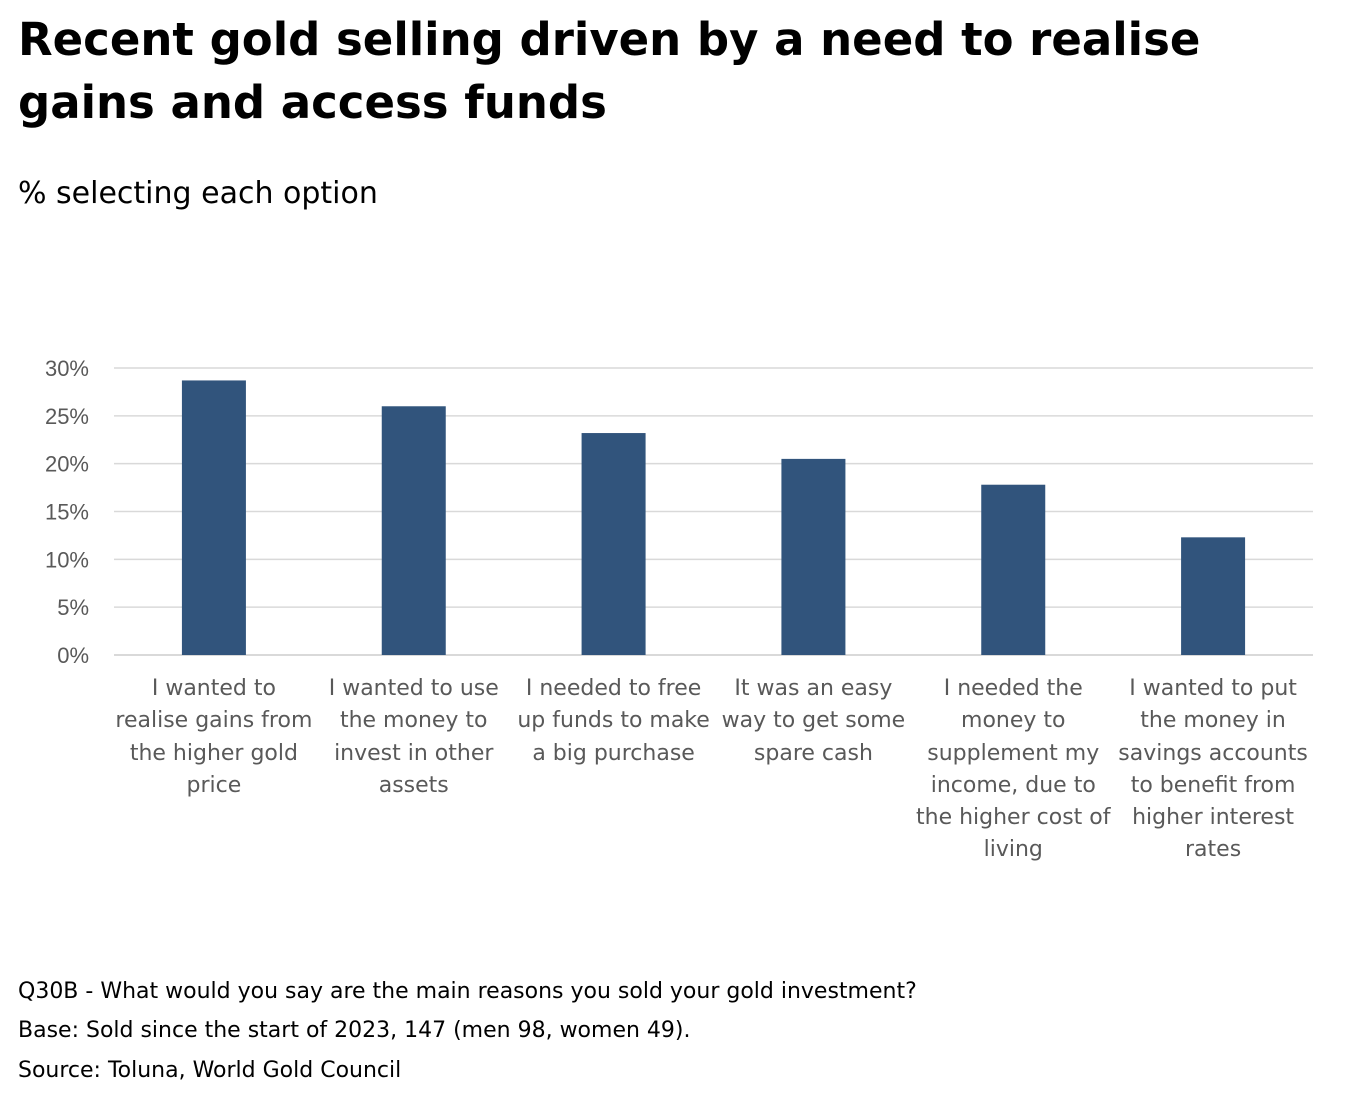 The image size is (1362, 1108). I want to click on footer-source: Source: Toluna, World Gold Council, so click(210, 1070).